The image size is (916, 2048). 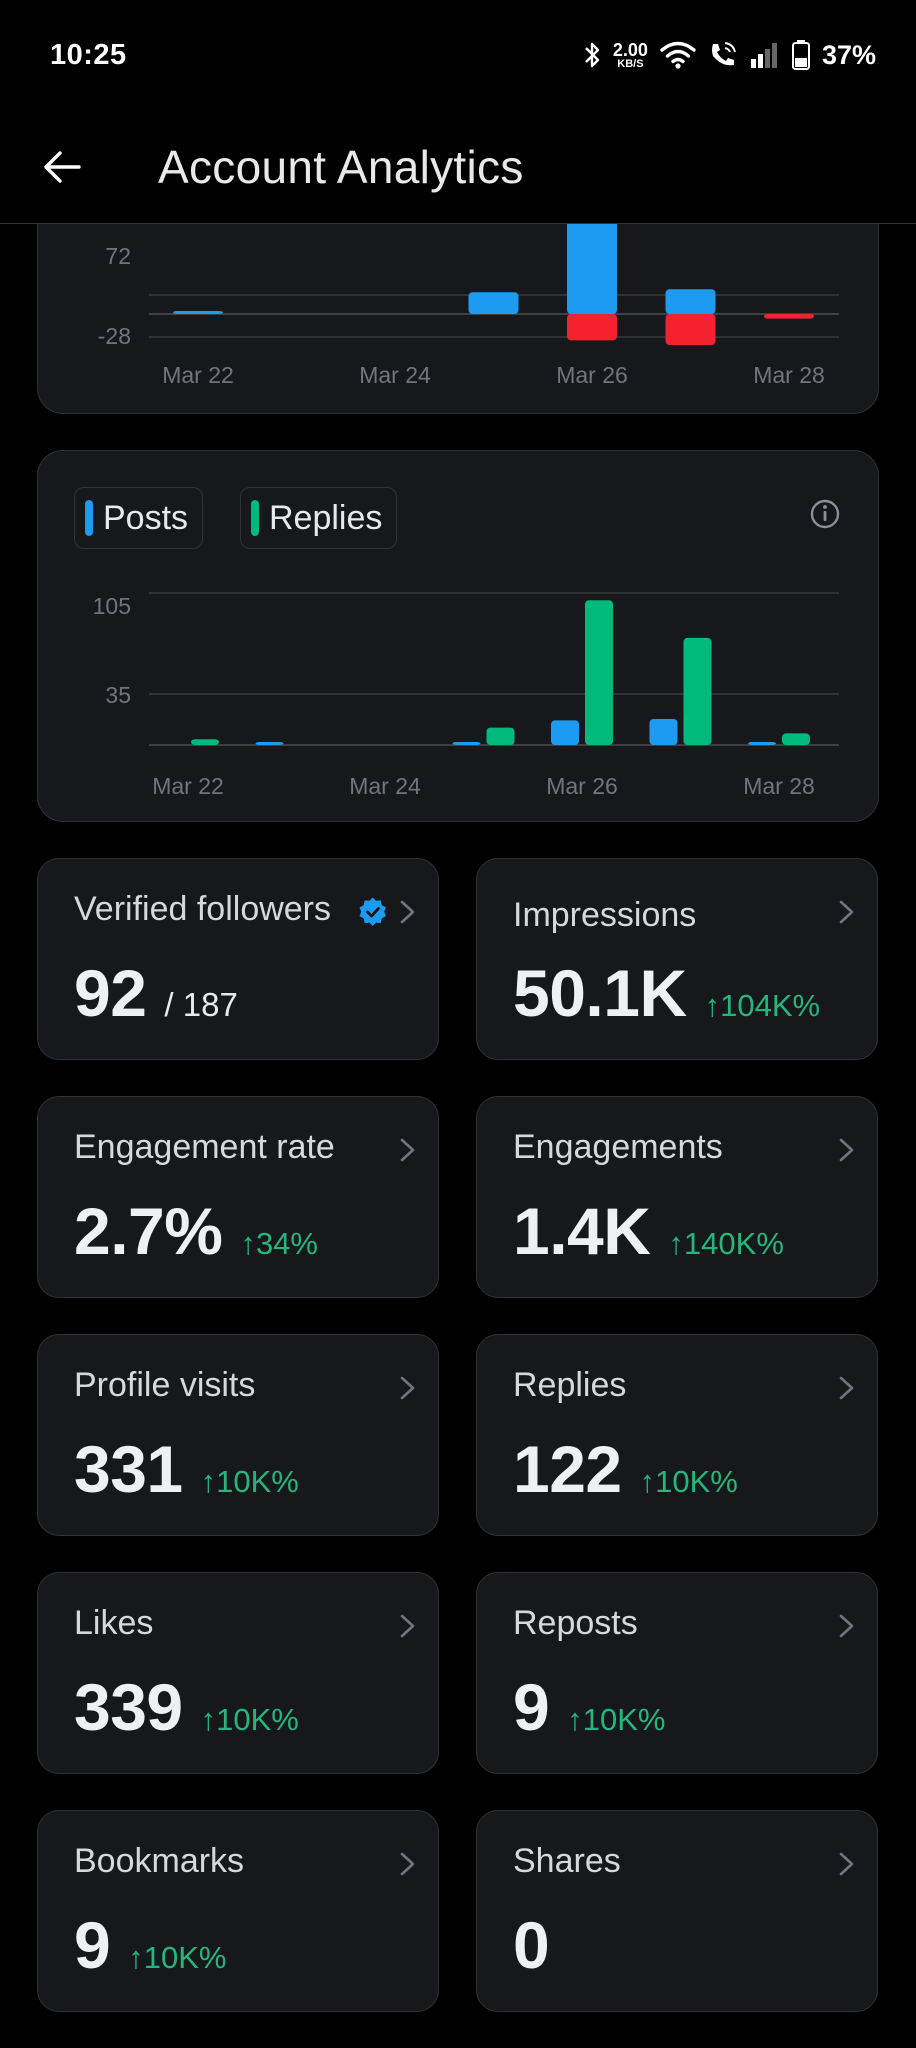 I want to click on stat-label: Shares, so click(x=567, y=1861).